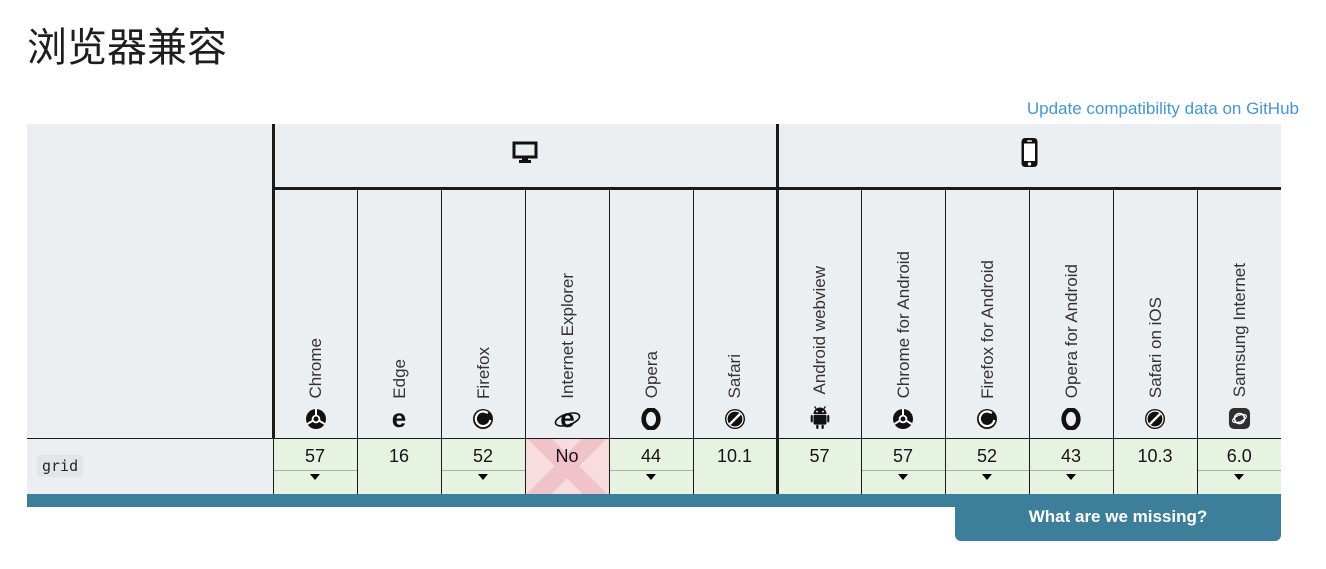  I want to click on support-cell-internet-explorer: No, so click(566, 465).